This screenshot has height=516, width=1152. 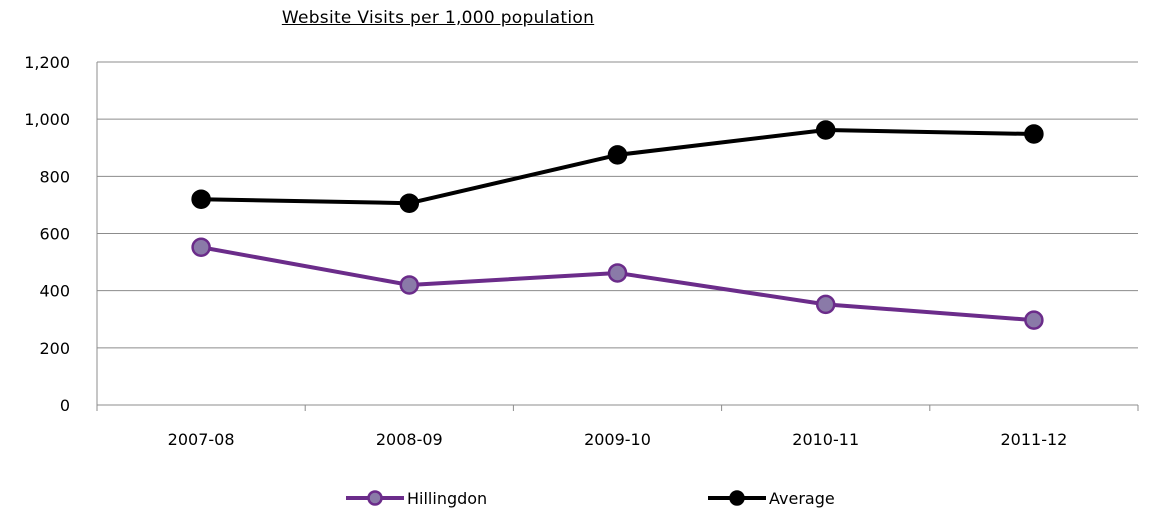 I want to click on x-tick-label: 2010-11, so click(x=825, y=439).